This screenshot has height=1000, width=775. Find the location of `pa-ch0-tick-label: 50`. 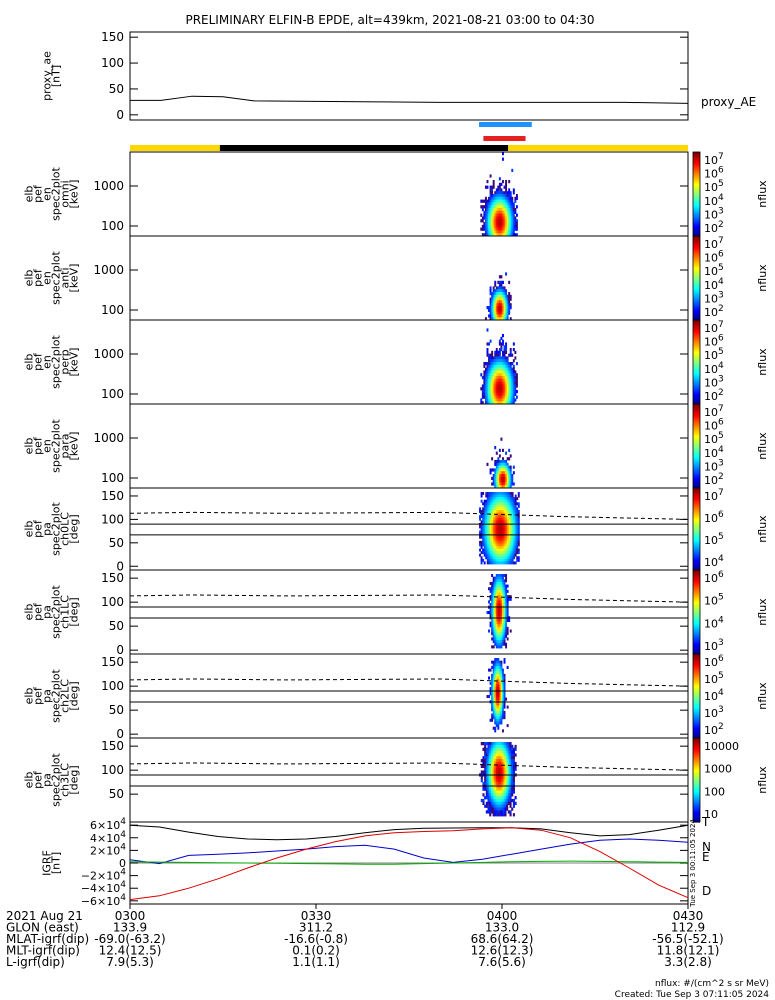

pa-ch0-tick-label: 50 is located at coordinates (116, 543).